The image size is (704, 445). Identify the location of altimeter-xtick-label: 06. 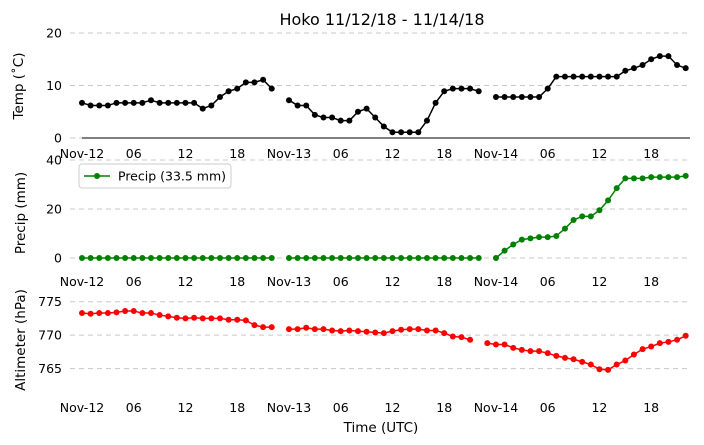
(341, 407).